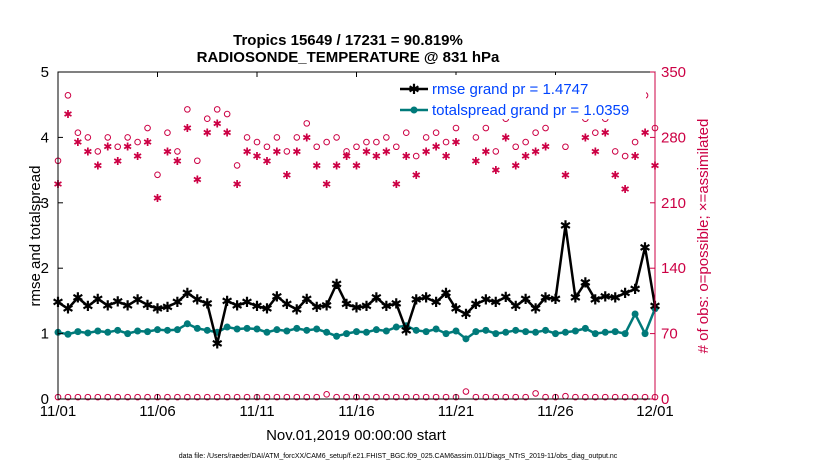 This screenshot has height=470, width=830. Describe the element at coordinates (45, 399) in the screenshot. I see `y-left-tick-label: 0` at that location.